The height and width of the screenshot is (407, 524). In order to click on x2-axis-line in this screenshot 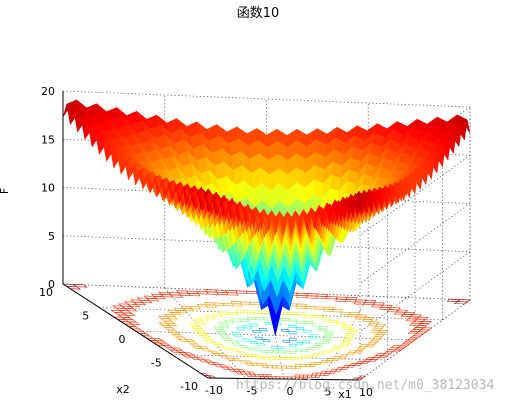, I will do `click(135, 331)`.